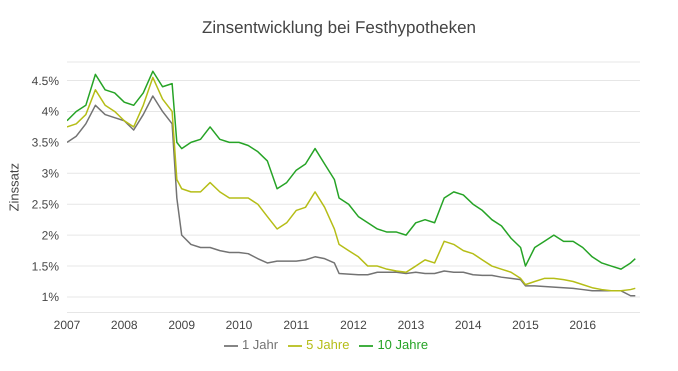 The height and width of the screenshot is (371, 678). I want to click on legend-label: 1 Jahr, so click(260, 344).